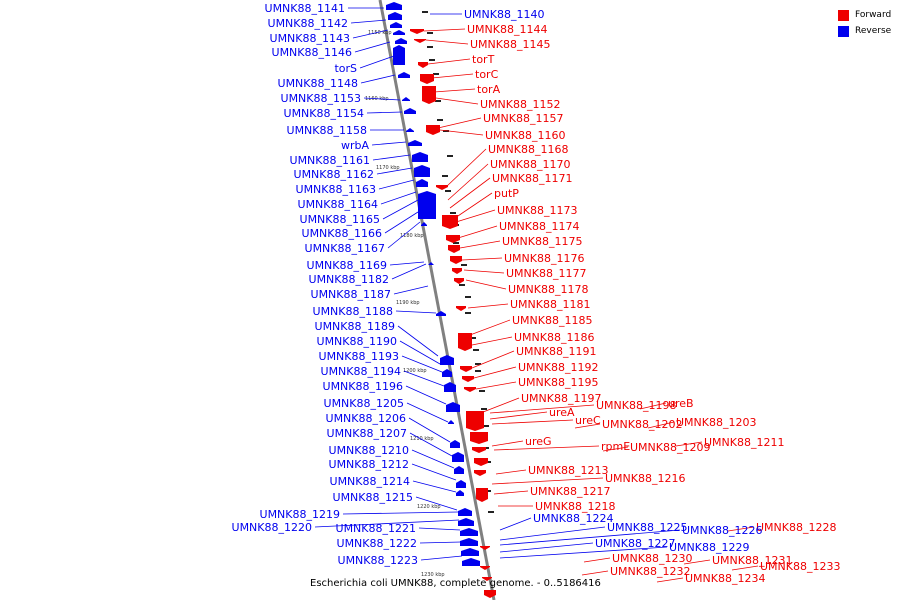 The image size is (900, 600). What do you see at coordinates (363, 386) in the screenshot?
I see `gene-label-umnk88-1196: UMNK88_1196` at bounding box center [363, 386].